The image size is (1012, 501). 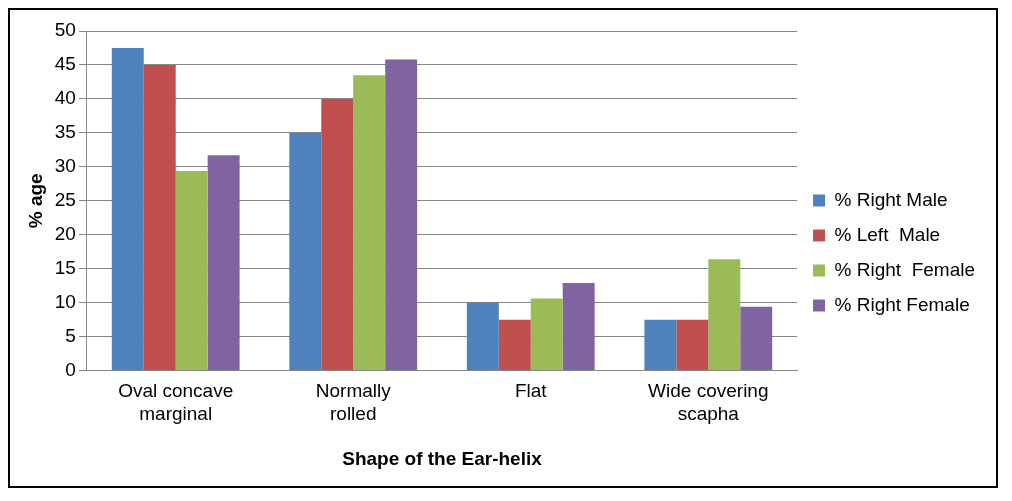 What do you see at coordinates (442, 458) in the screenshot?
I see `x-axis-title: Shape of the Ear-helix` at bounding box center [442, 458].